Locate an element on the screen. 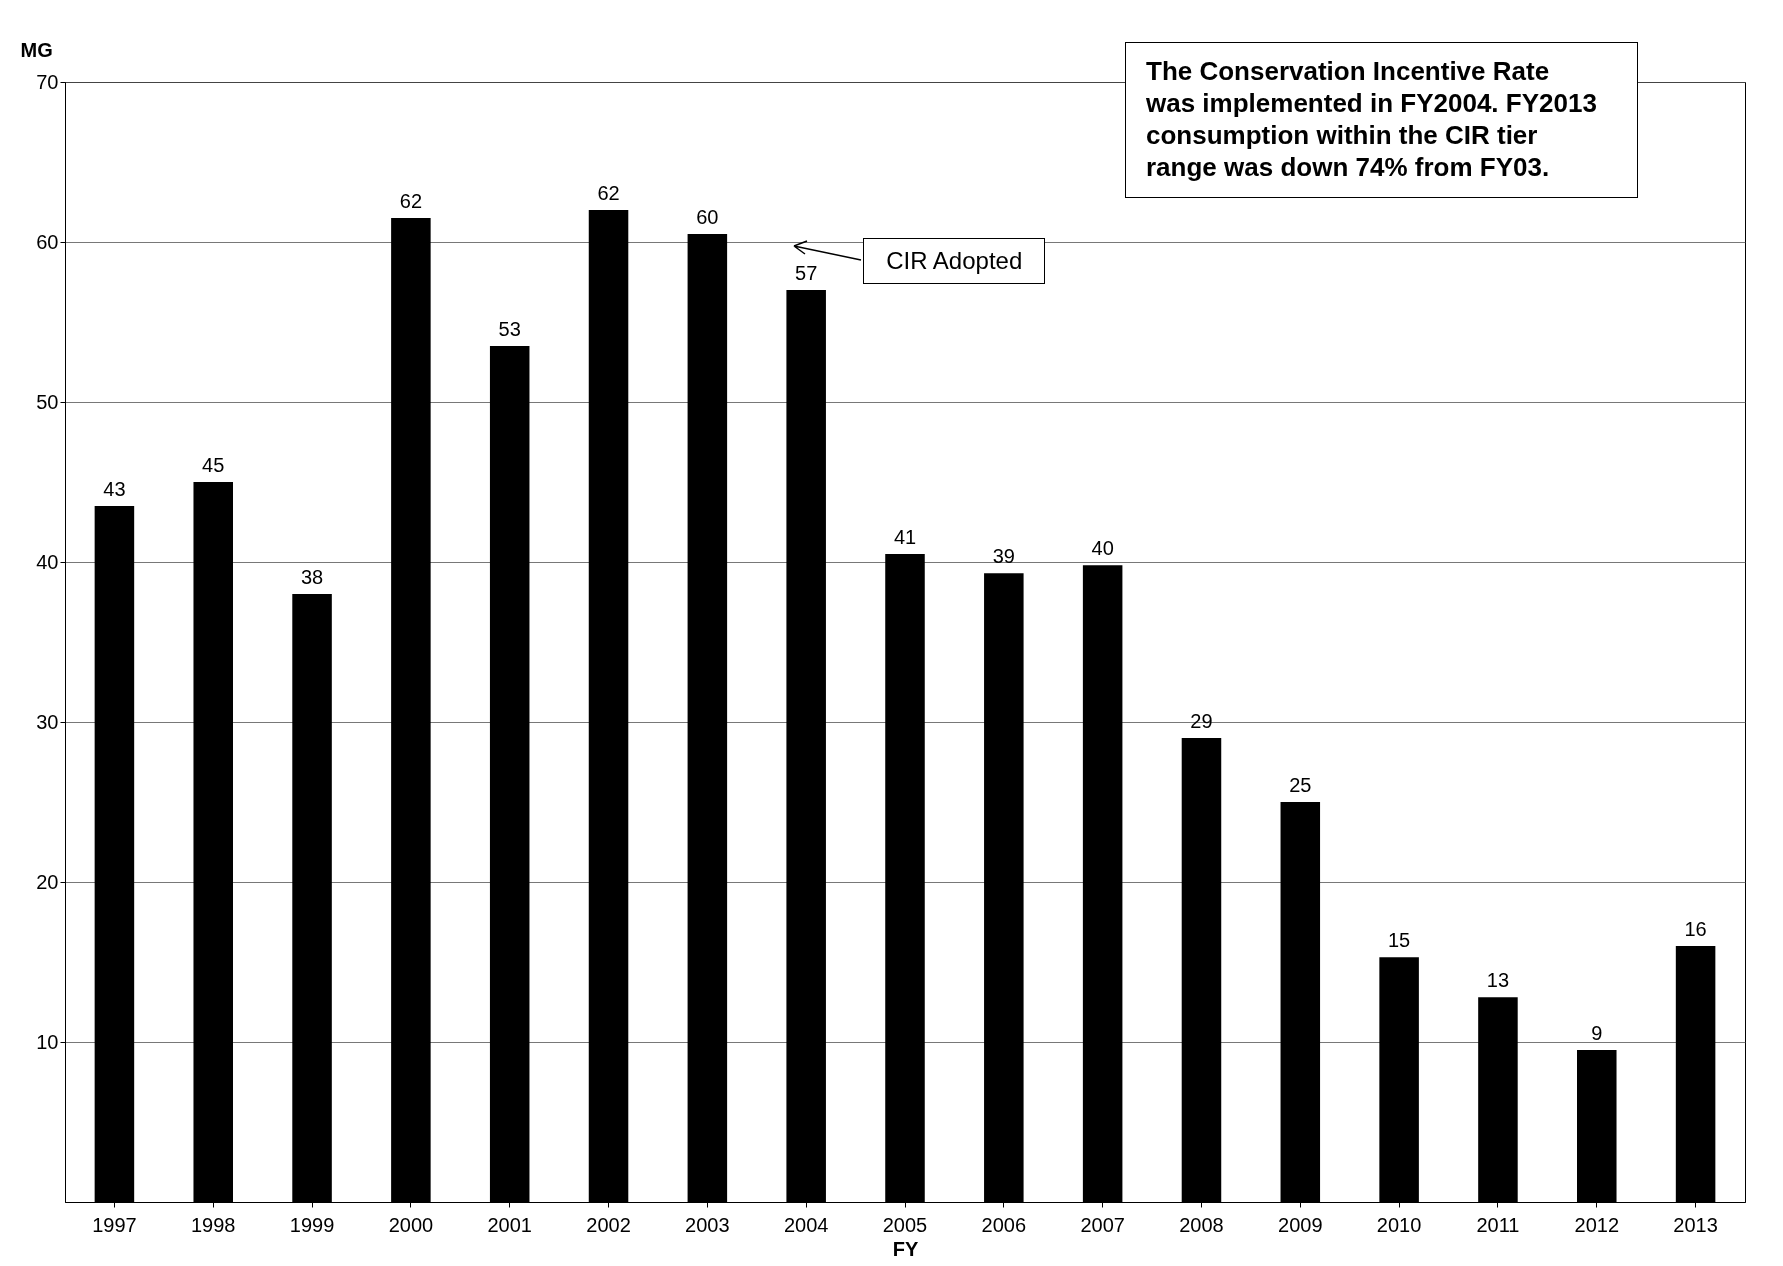 The image size is (1783, 1266). x-tick-label: 2005 is located at coordinates (905, 1224).